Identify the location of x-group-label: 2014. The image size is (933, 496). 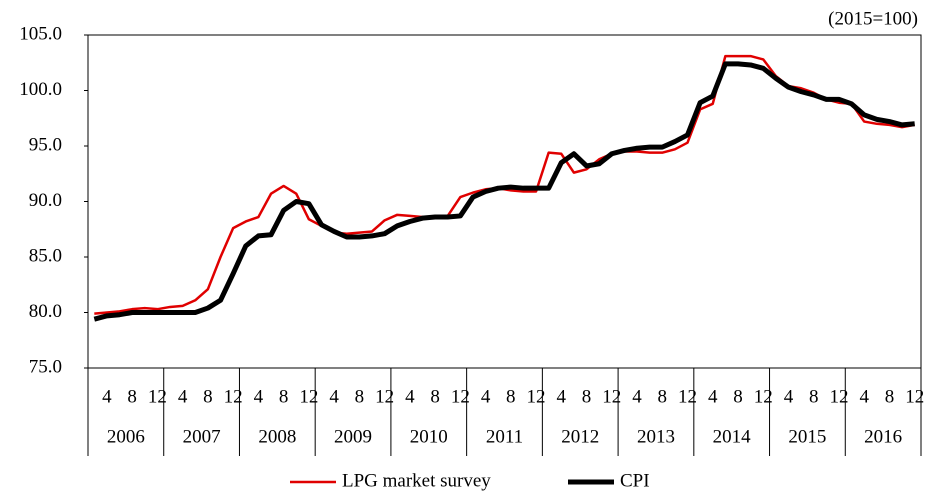
(732, 436).